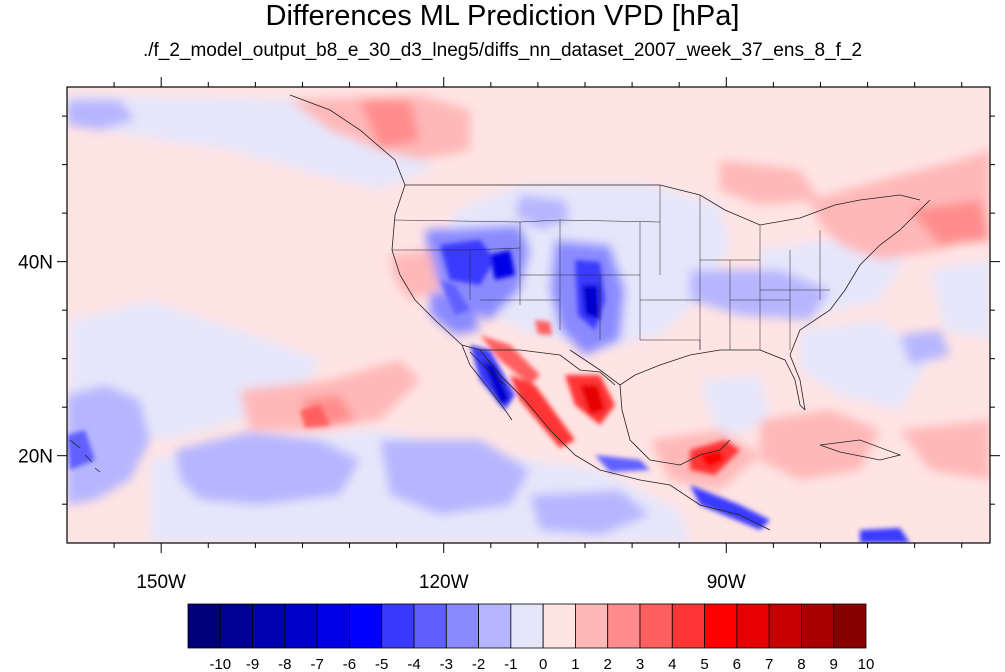  What do you see at coordinates (575, 664) in the screenshot?
I see `colorbar-label: 1` at bounding box center [575, 664].